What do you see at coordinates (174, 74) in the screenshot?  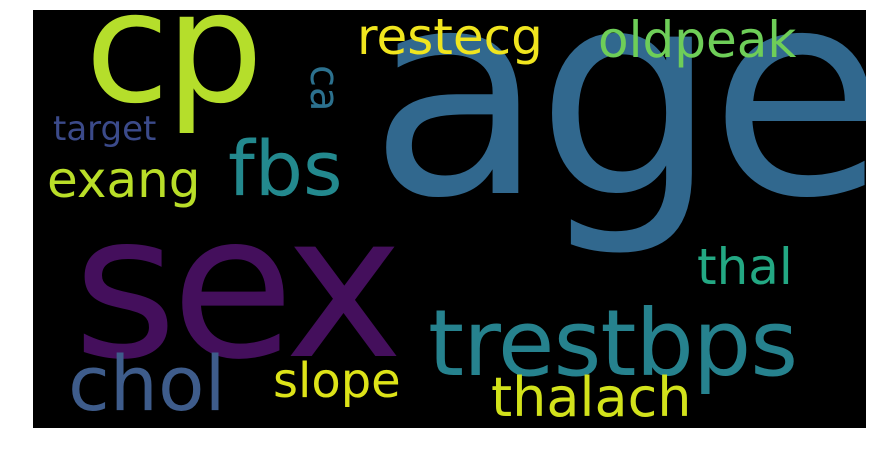 I see `word-cp: cp` at bounding box center [174, 74].